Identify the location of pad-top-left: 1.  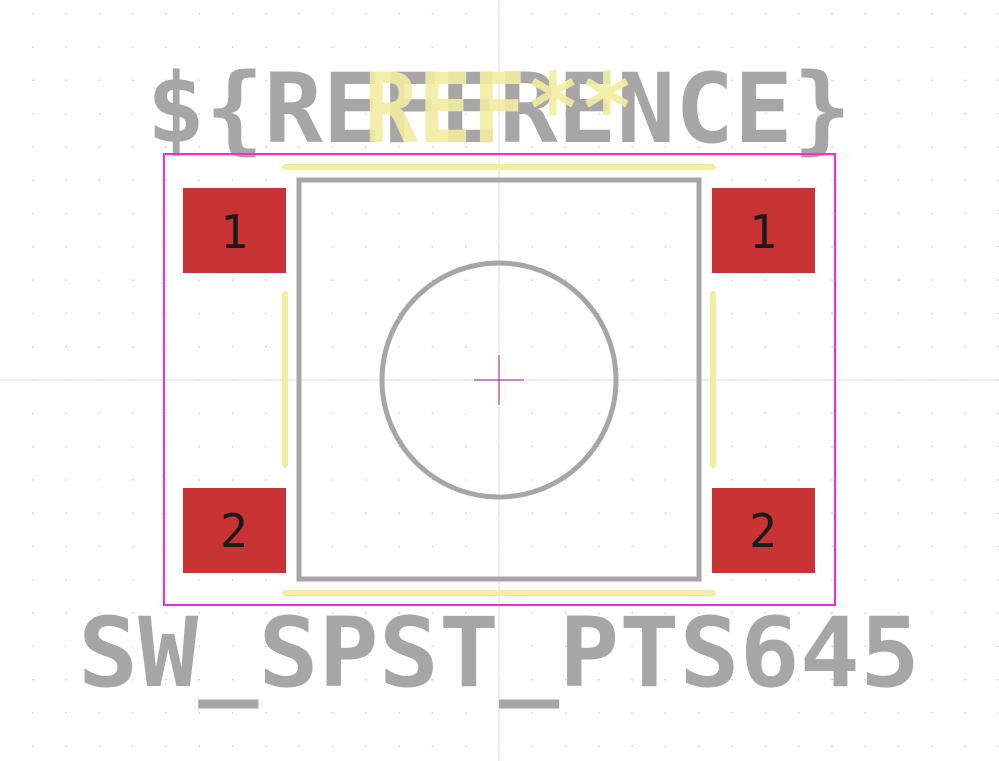
(234, 230).